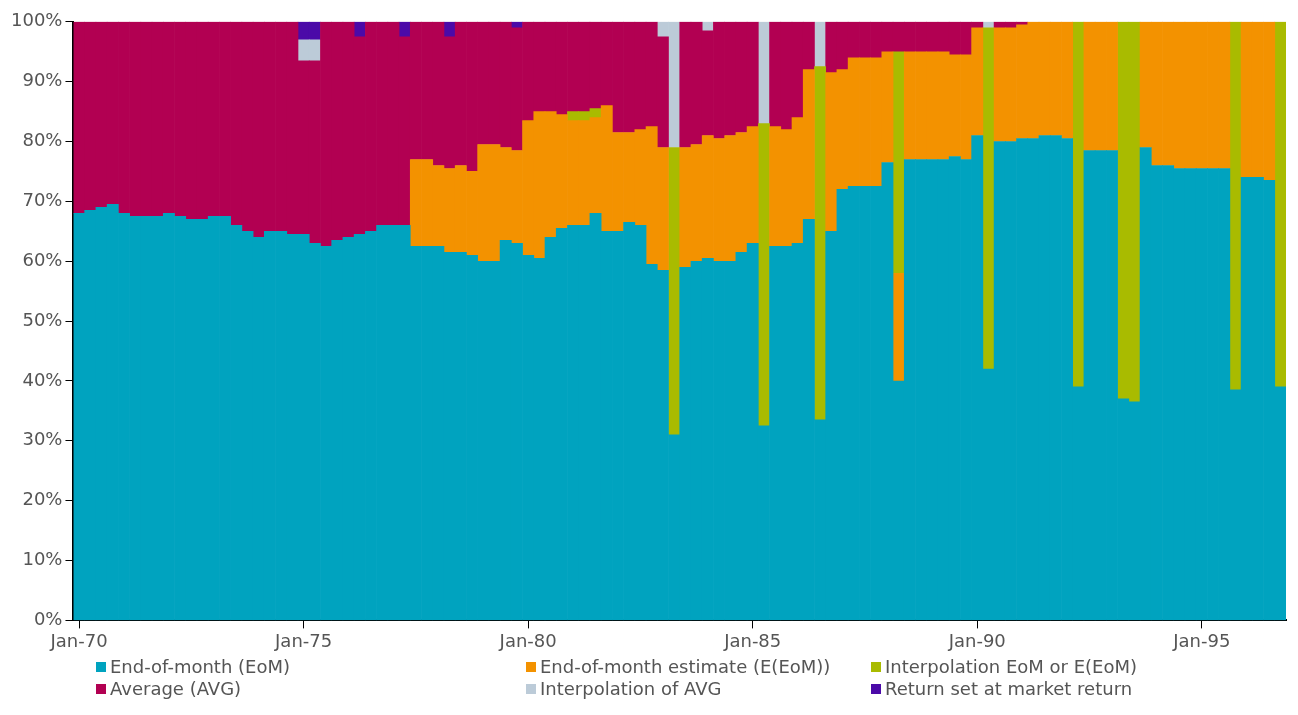 This screenshot has height=715, width=1298. Describe the element at coordinates (303, 640) in the screenshot. I see `x-tick-label: Jan-75` at that location.